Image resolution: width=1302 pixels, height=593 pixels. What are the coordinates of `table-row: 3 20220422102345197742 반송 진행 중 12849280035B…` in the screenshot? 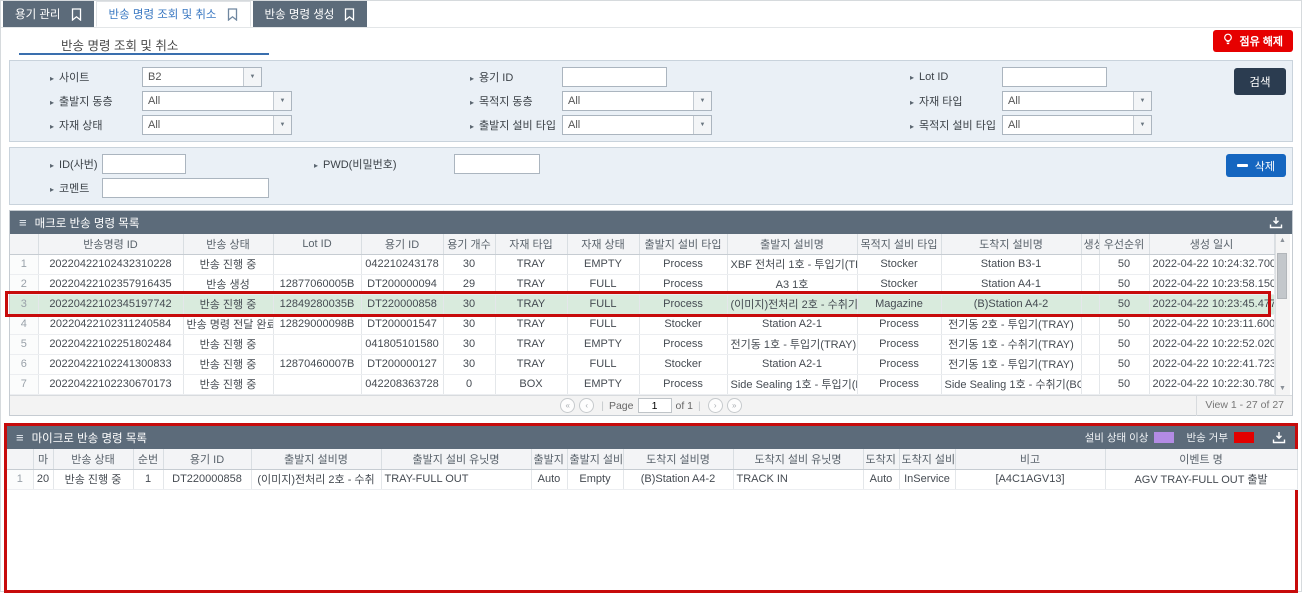 It's located at (642, 304).